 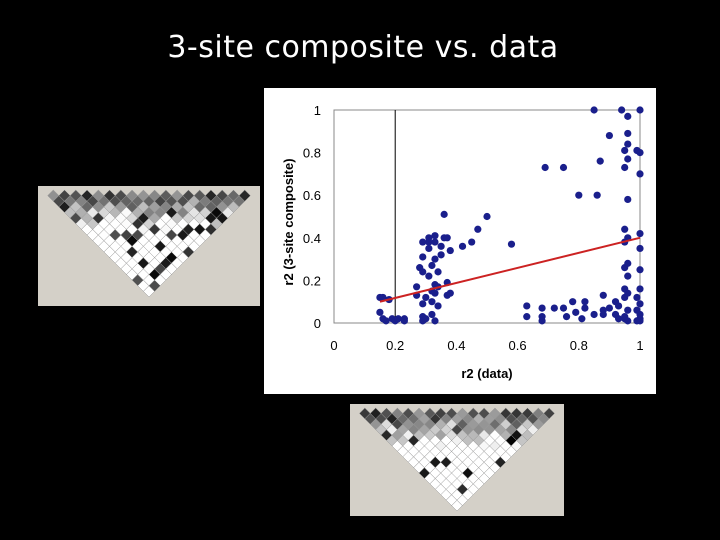 I want to click on y-axis-label: r2 (3-site composite), so click(x=288, y=221).